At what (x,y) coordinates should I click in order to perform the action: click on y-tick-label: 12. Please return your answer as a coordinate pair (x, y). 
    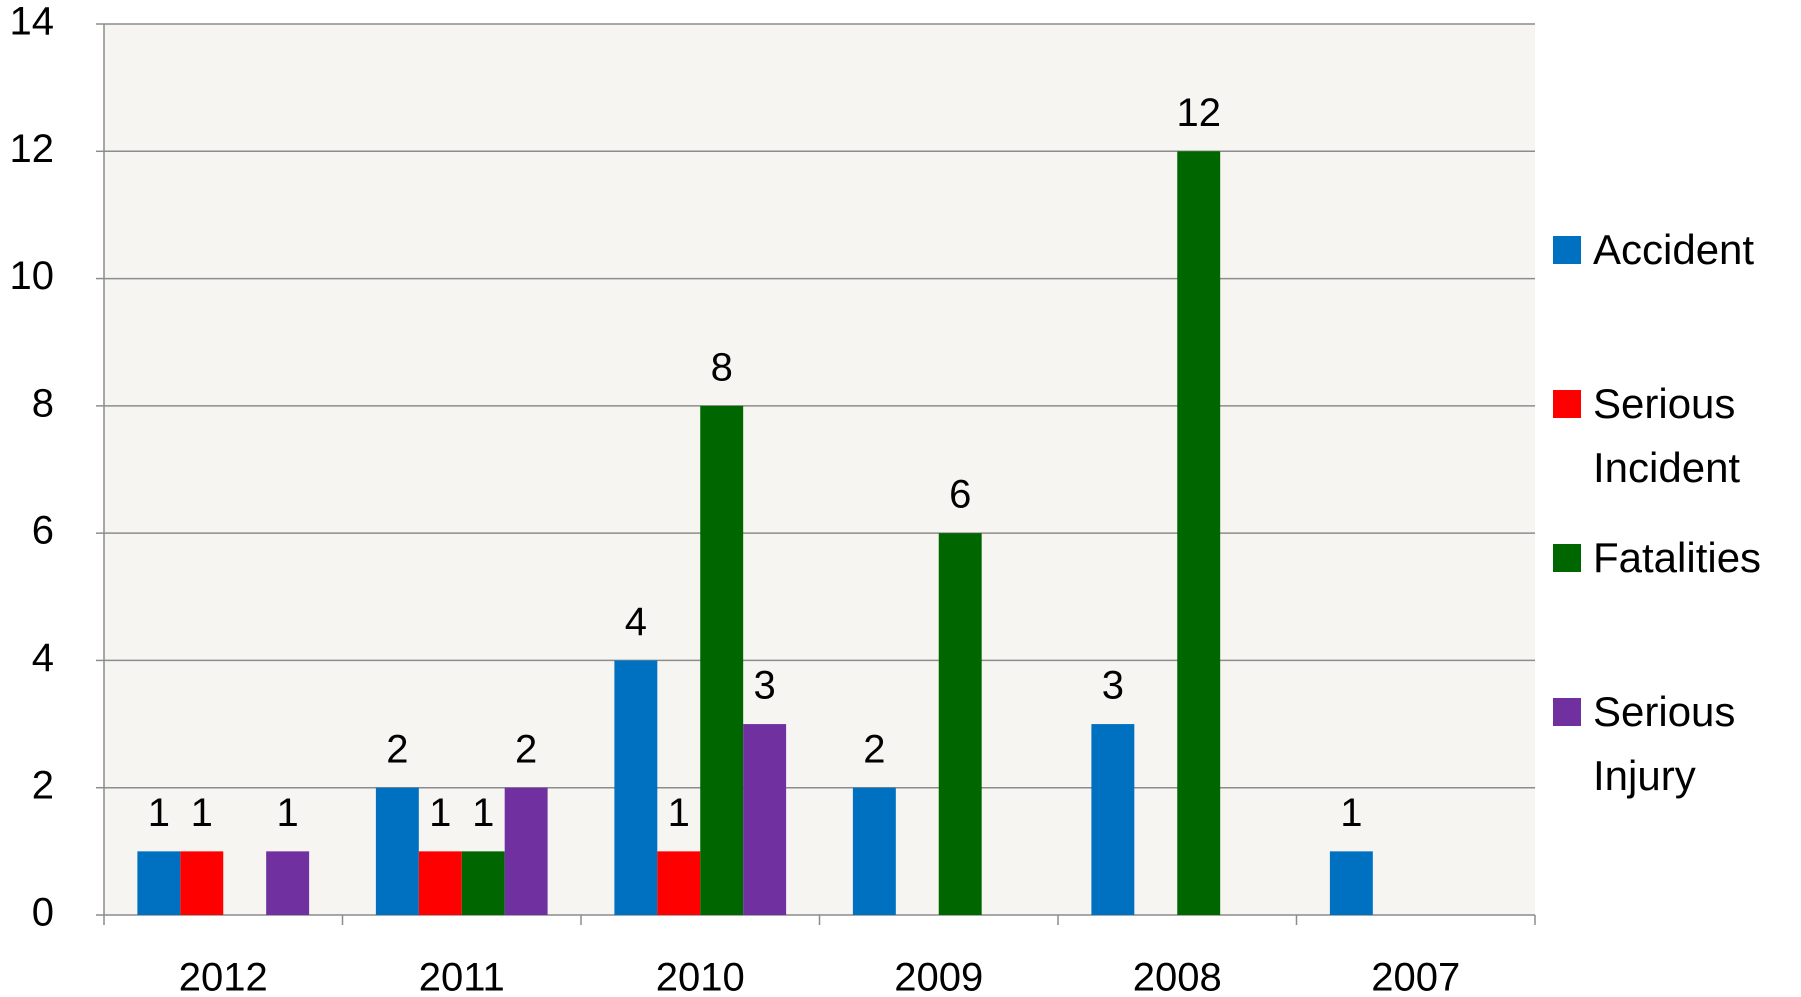
    Looking at the image, I should click on (32, 149).